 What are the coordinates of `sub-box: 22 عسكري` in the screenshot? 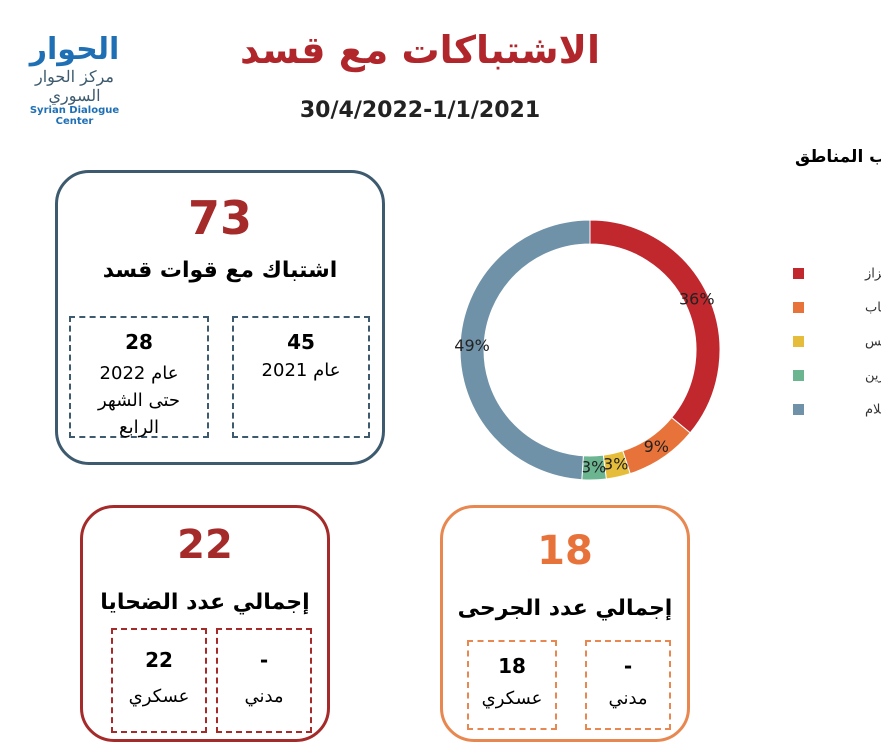 It's located at (159, 680).